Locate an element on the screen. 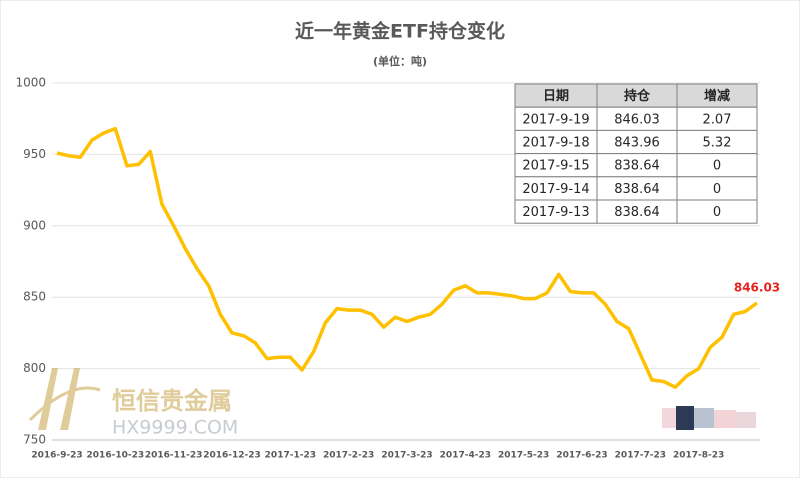 This screenshot has height=478, width=800. logo-swoosh is located at coordinates (64, 404).